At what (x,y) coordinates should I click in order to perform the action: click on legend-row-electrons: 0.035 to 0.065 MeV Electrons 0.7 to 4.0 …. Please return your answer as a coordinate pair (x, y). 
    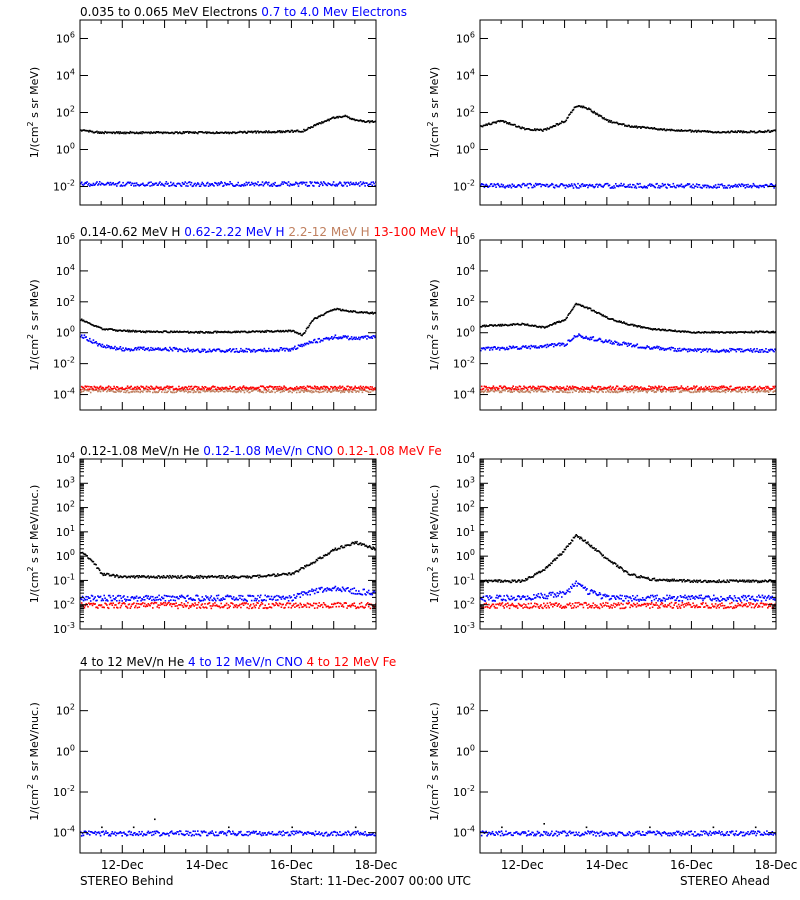
    Looking at the image, I should click on (243, 12).